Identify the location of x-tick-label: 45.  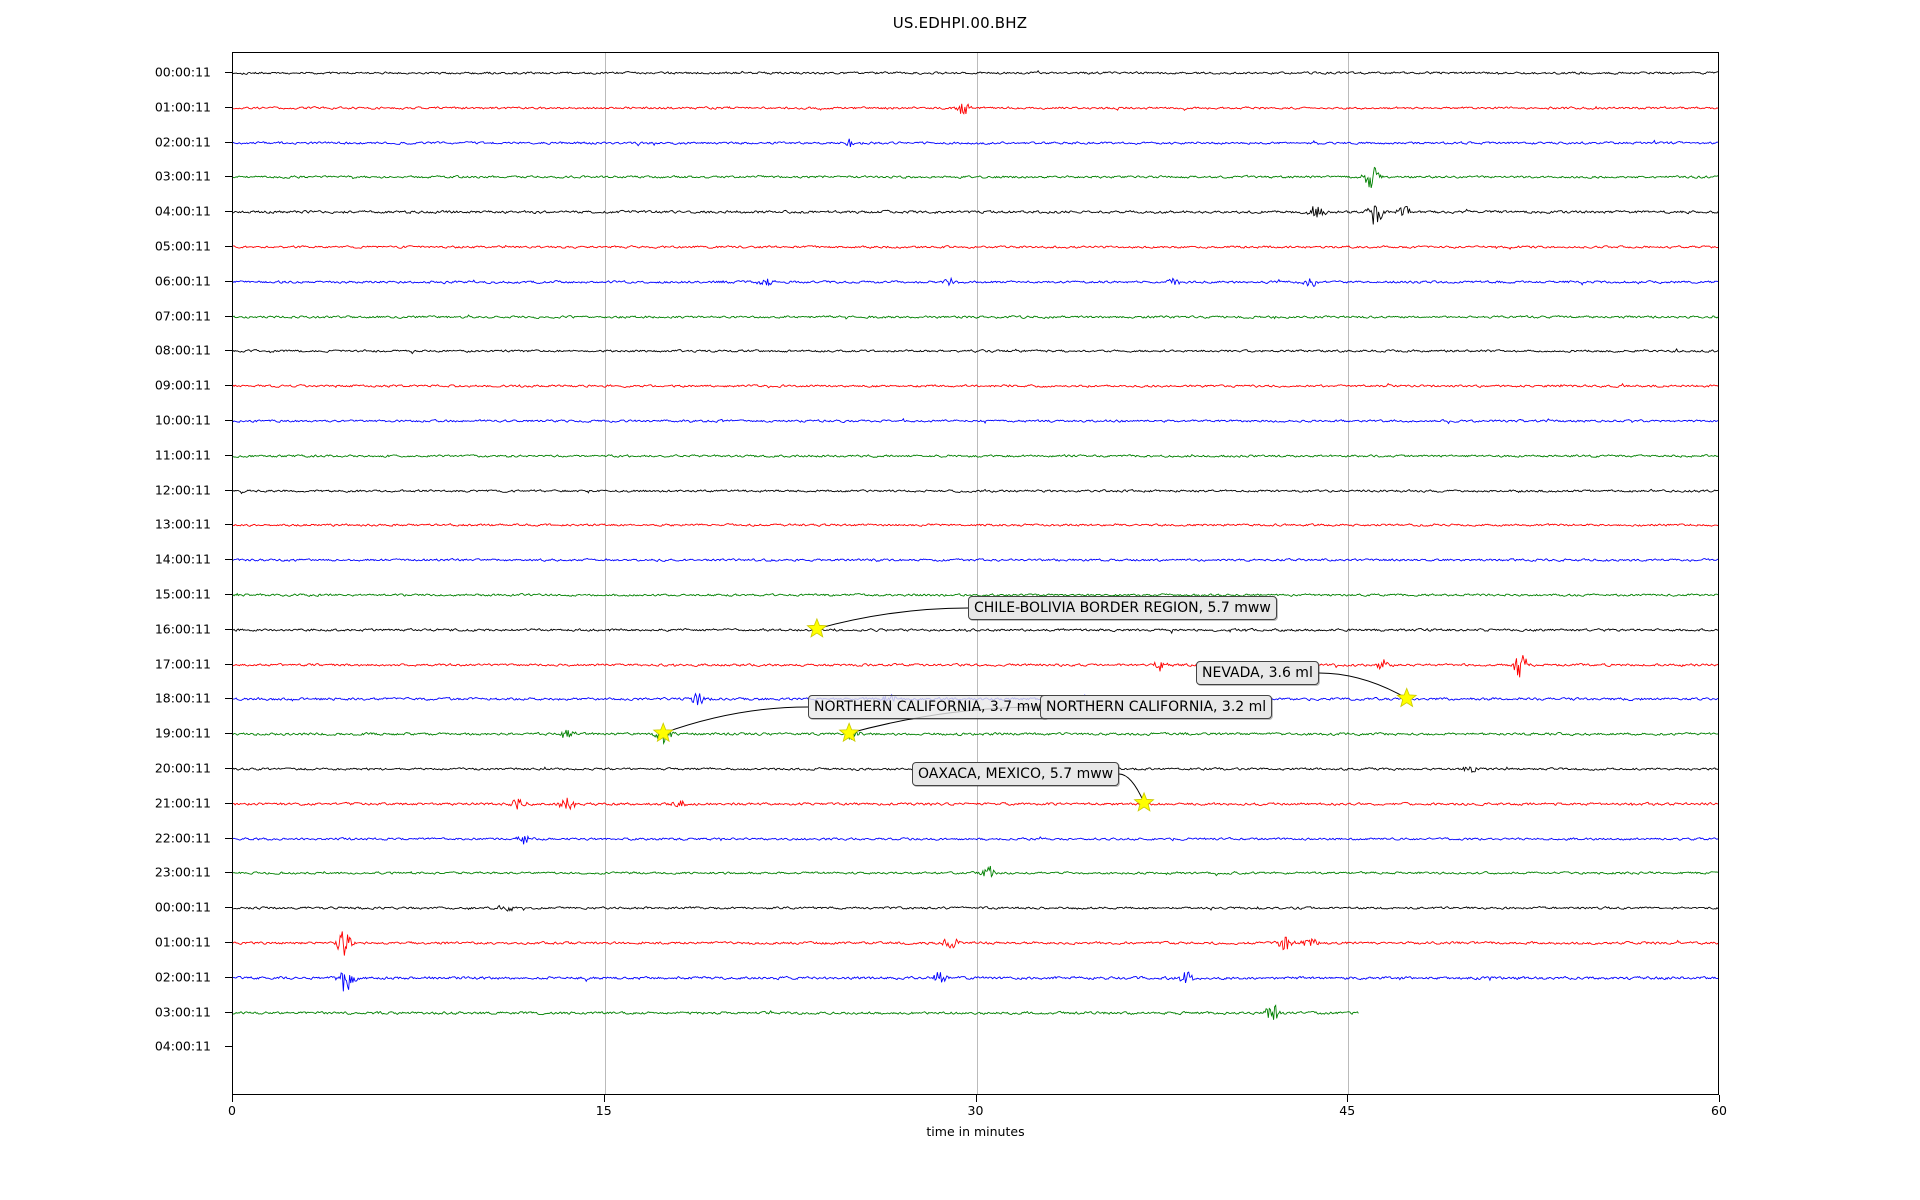
(1347, 1110).